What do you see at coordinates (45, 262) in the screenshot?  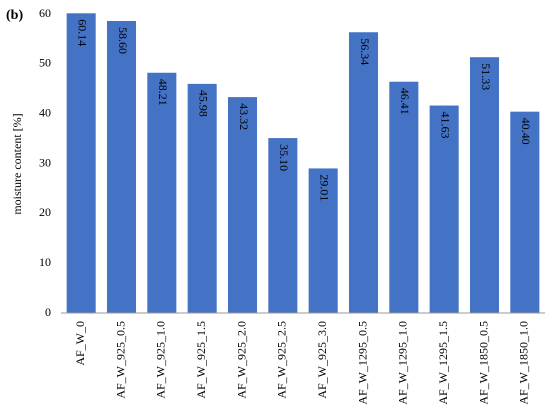 I see `y-tick-label: 10` at bounding box center [45, 262].